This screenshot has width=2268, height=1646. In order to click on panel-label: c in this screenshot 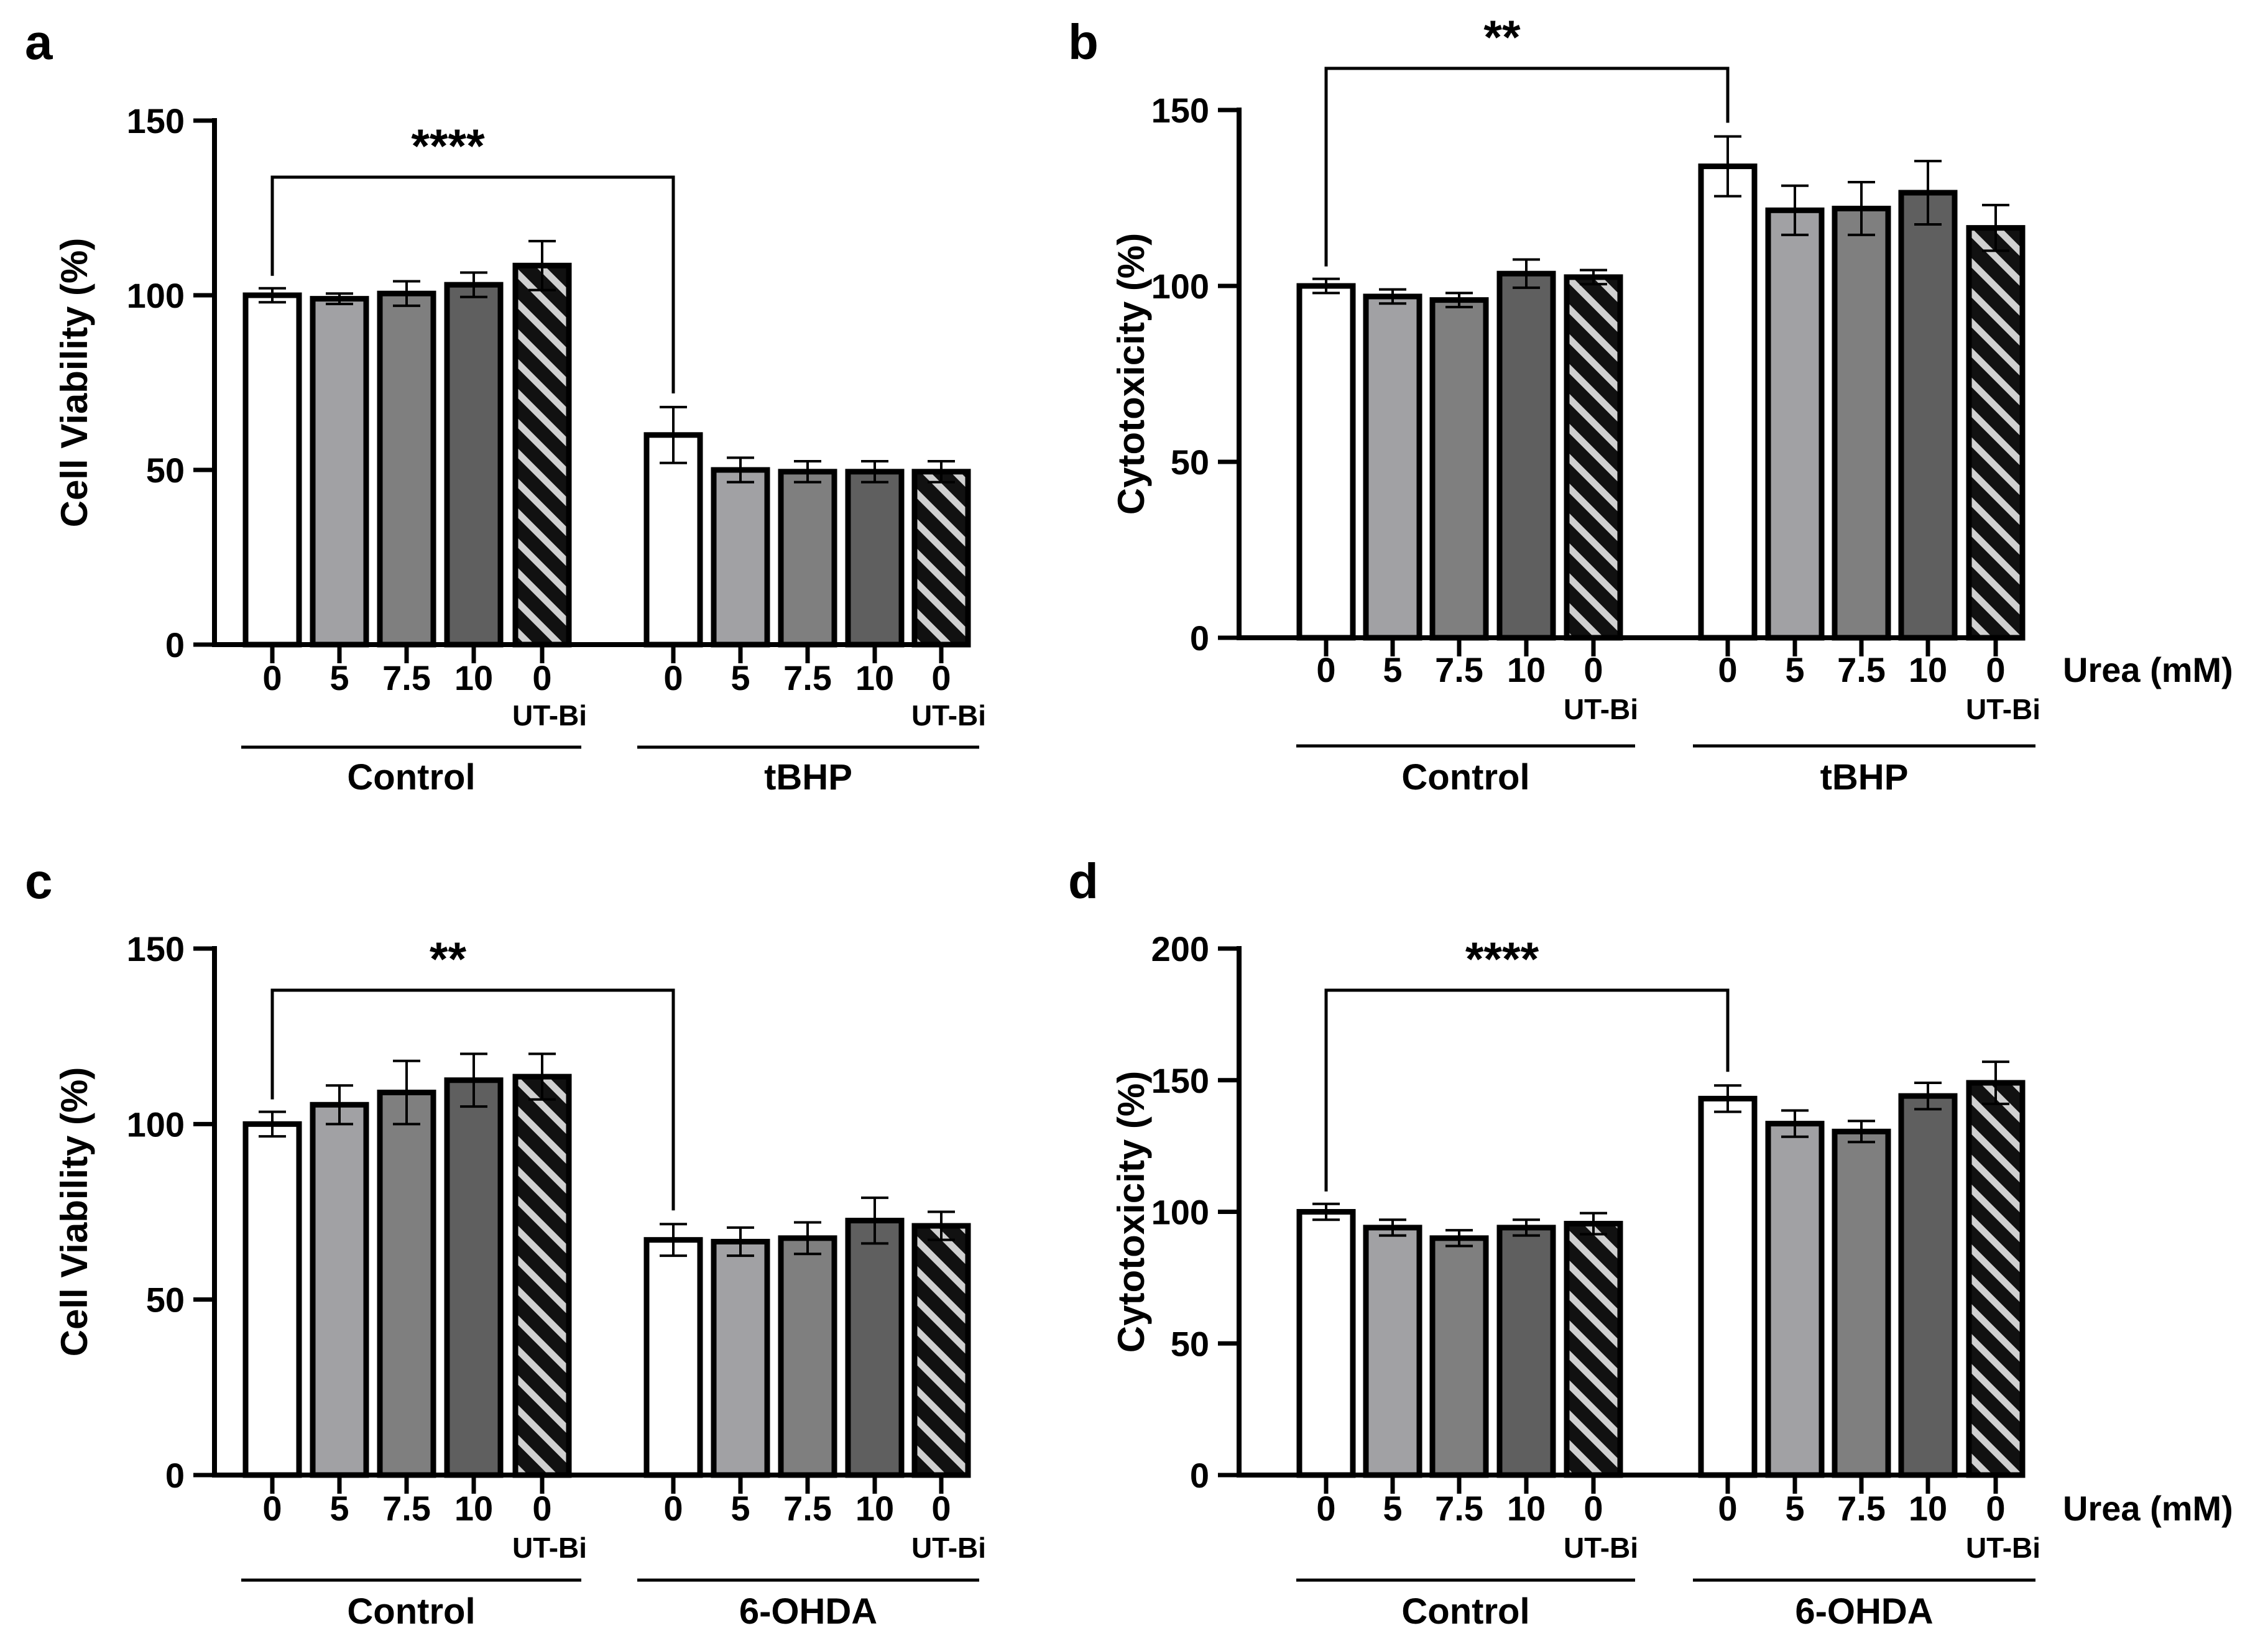, I will do `click(39, 881)`.